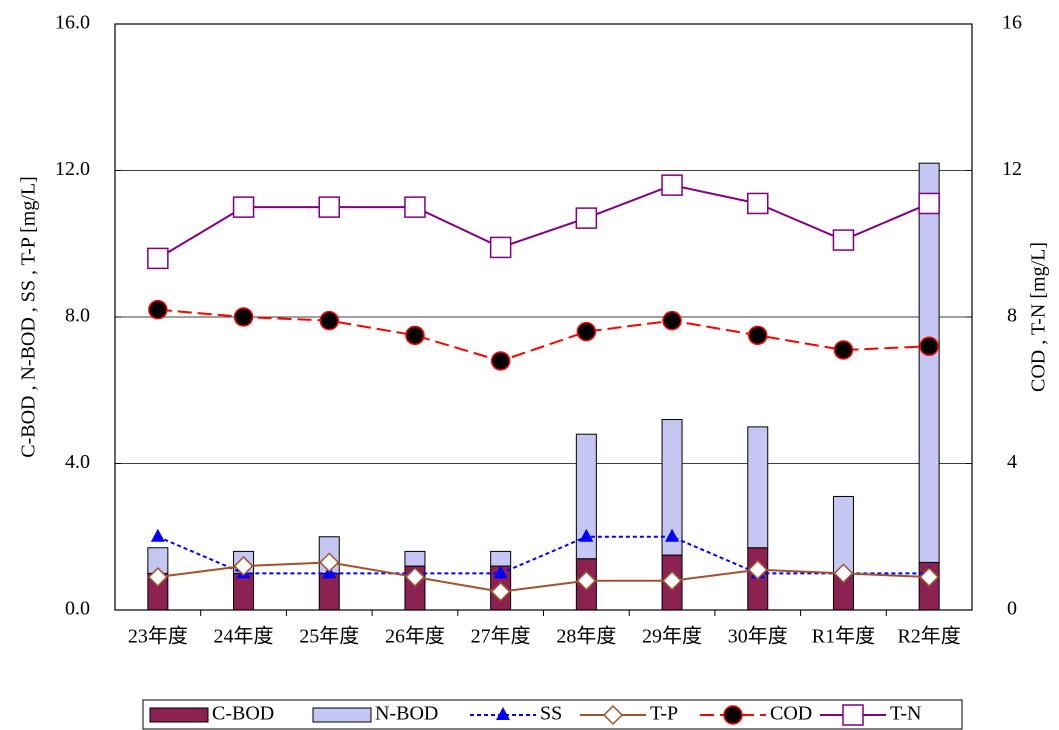 Image resolution: width=1059 pixels, height=730 pixels. Describe the element at coordinates (72, 23) in the screenshot. I see `y-tick-label: 16.0` at that location.